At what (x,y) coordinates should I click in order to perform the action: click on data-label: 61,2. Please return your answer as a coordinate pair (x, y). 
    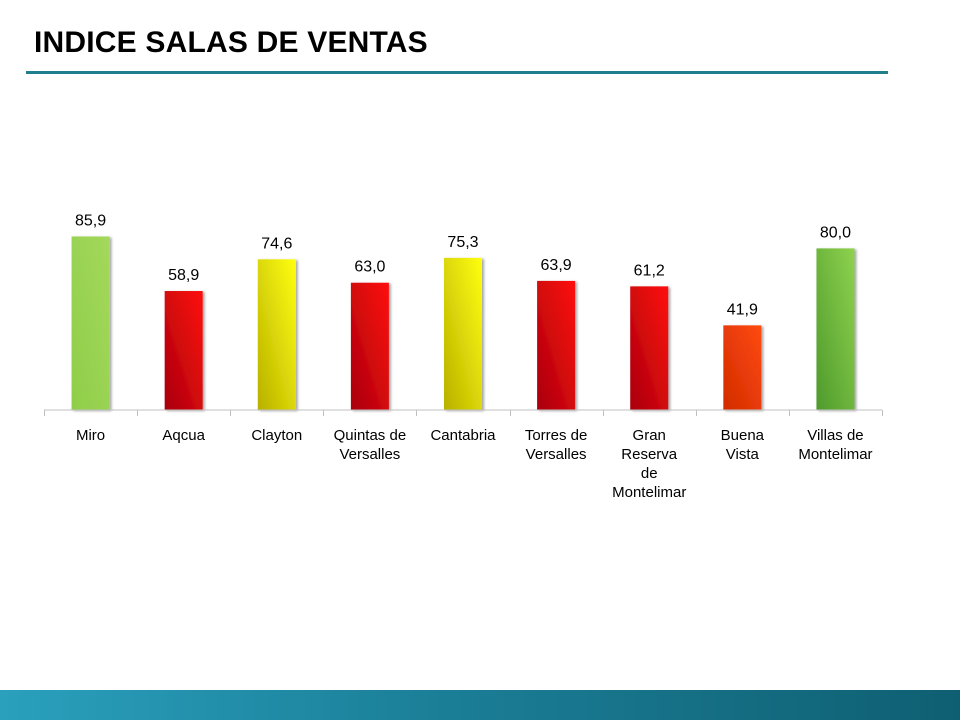
    Looking at the image, I should click on (649, 270).